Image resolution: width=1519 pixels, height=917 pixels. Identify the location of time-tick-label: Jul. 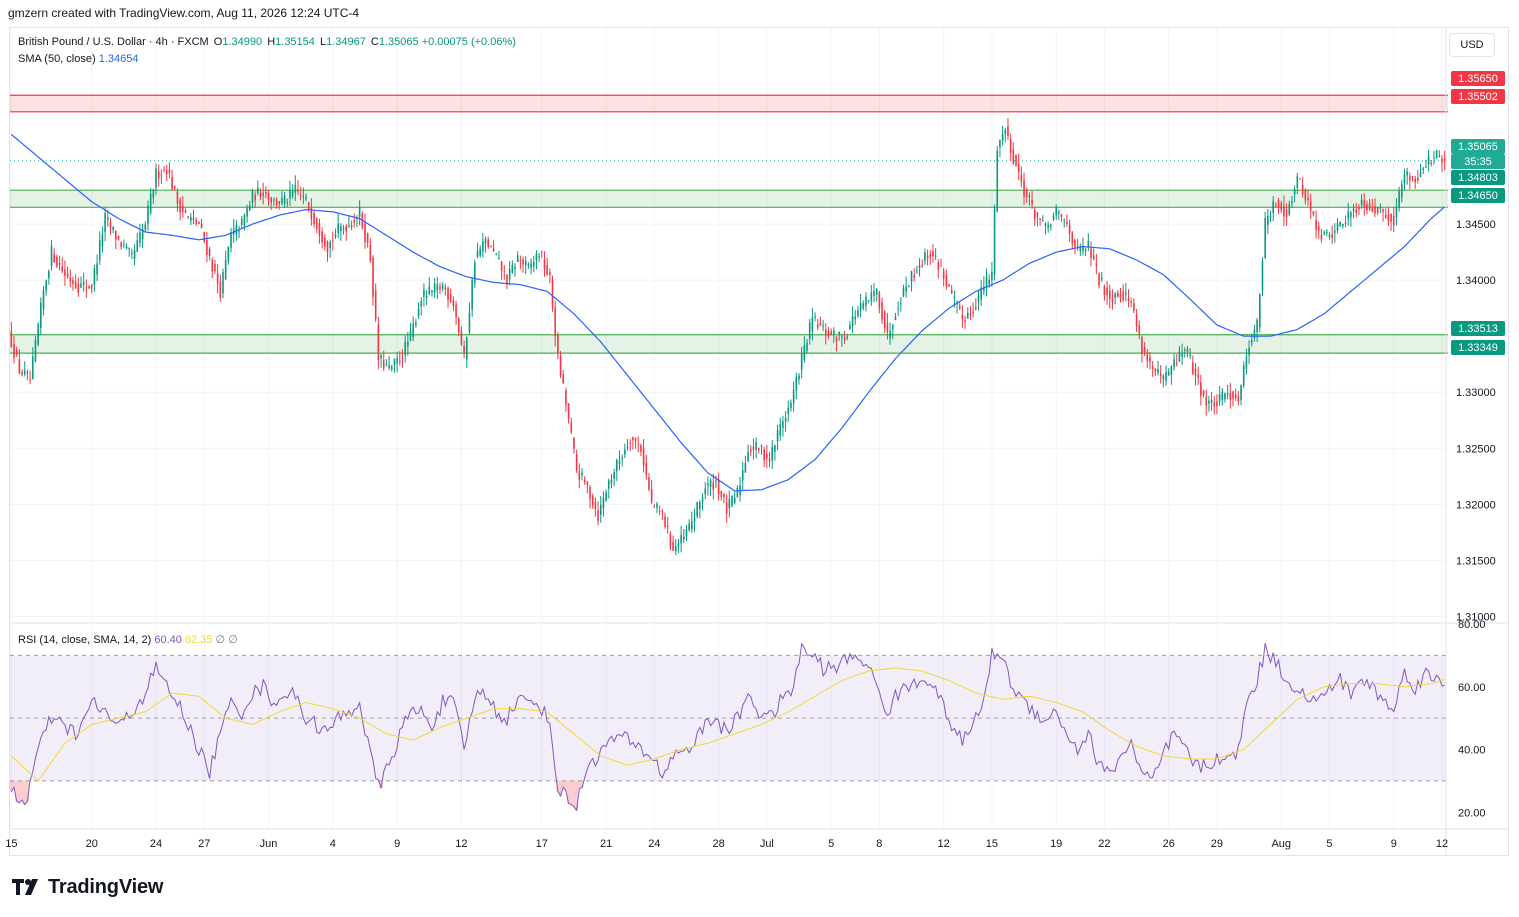
(767, 844).